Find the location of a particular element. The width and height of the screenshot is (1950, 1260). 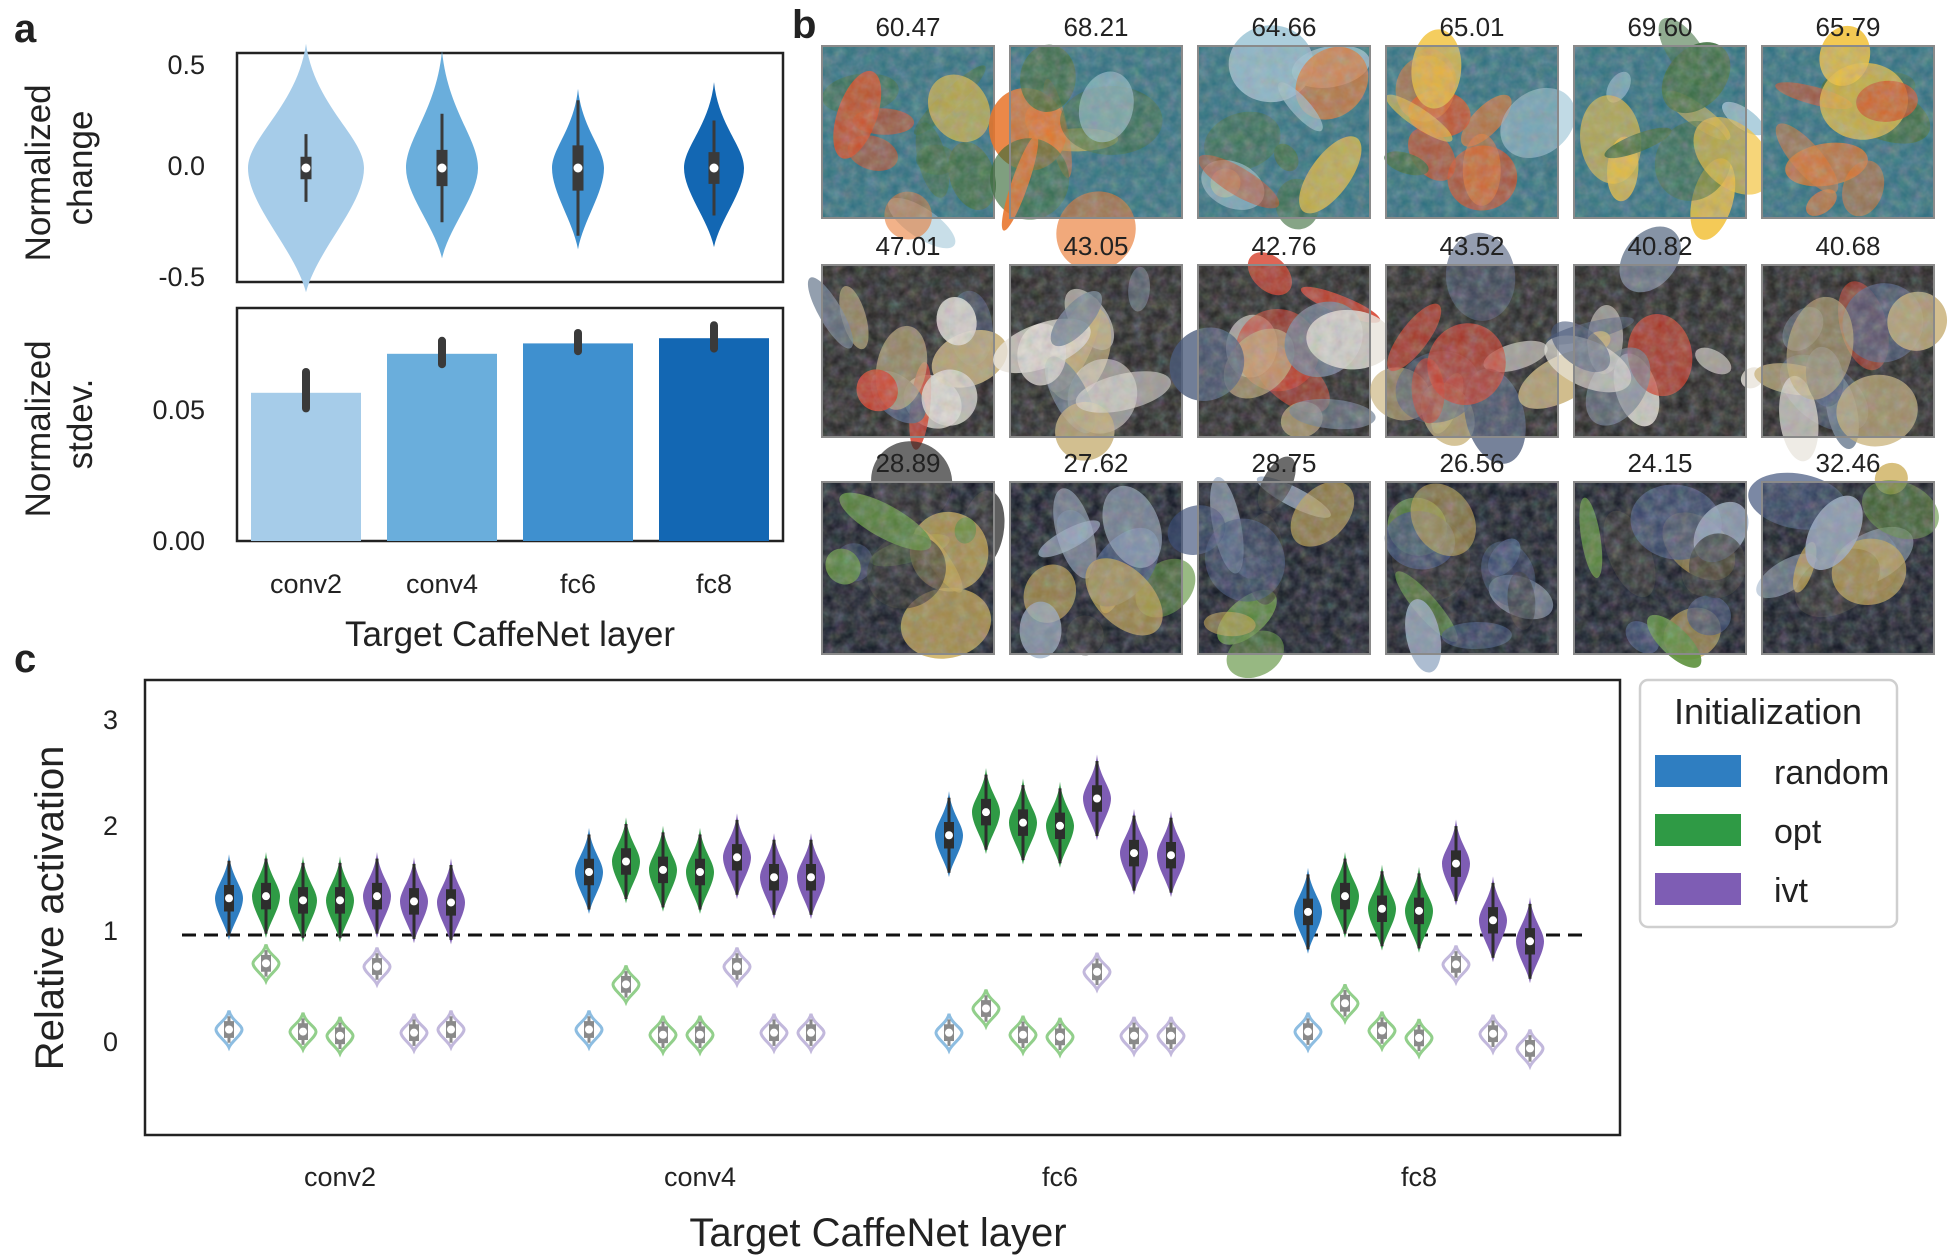

c-fc6-opt-1-other-median is located at coordinates (986, 1008).